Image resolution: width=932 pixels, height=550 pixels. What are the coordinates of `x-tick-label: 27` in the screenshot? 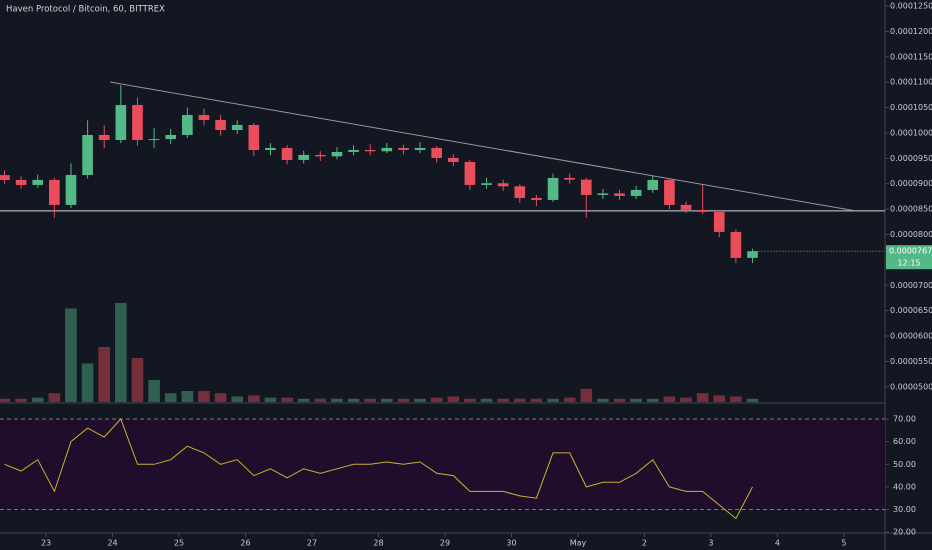 It's located at (312, 543).